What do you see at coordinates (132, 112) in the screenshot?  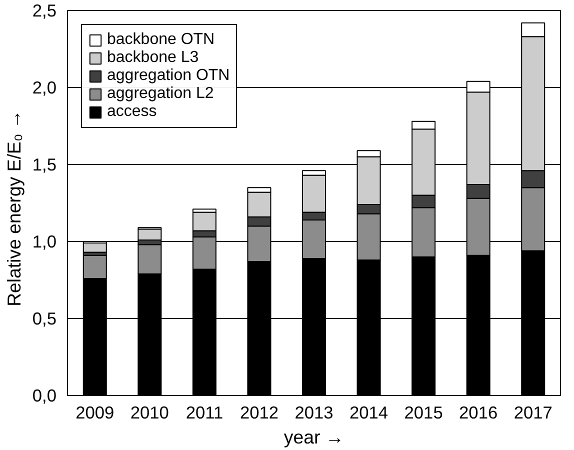 I see `legend-label: access` at bounding box center [132, 112].